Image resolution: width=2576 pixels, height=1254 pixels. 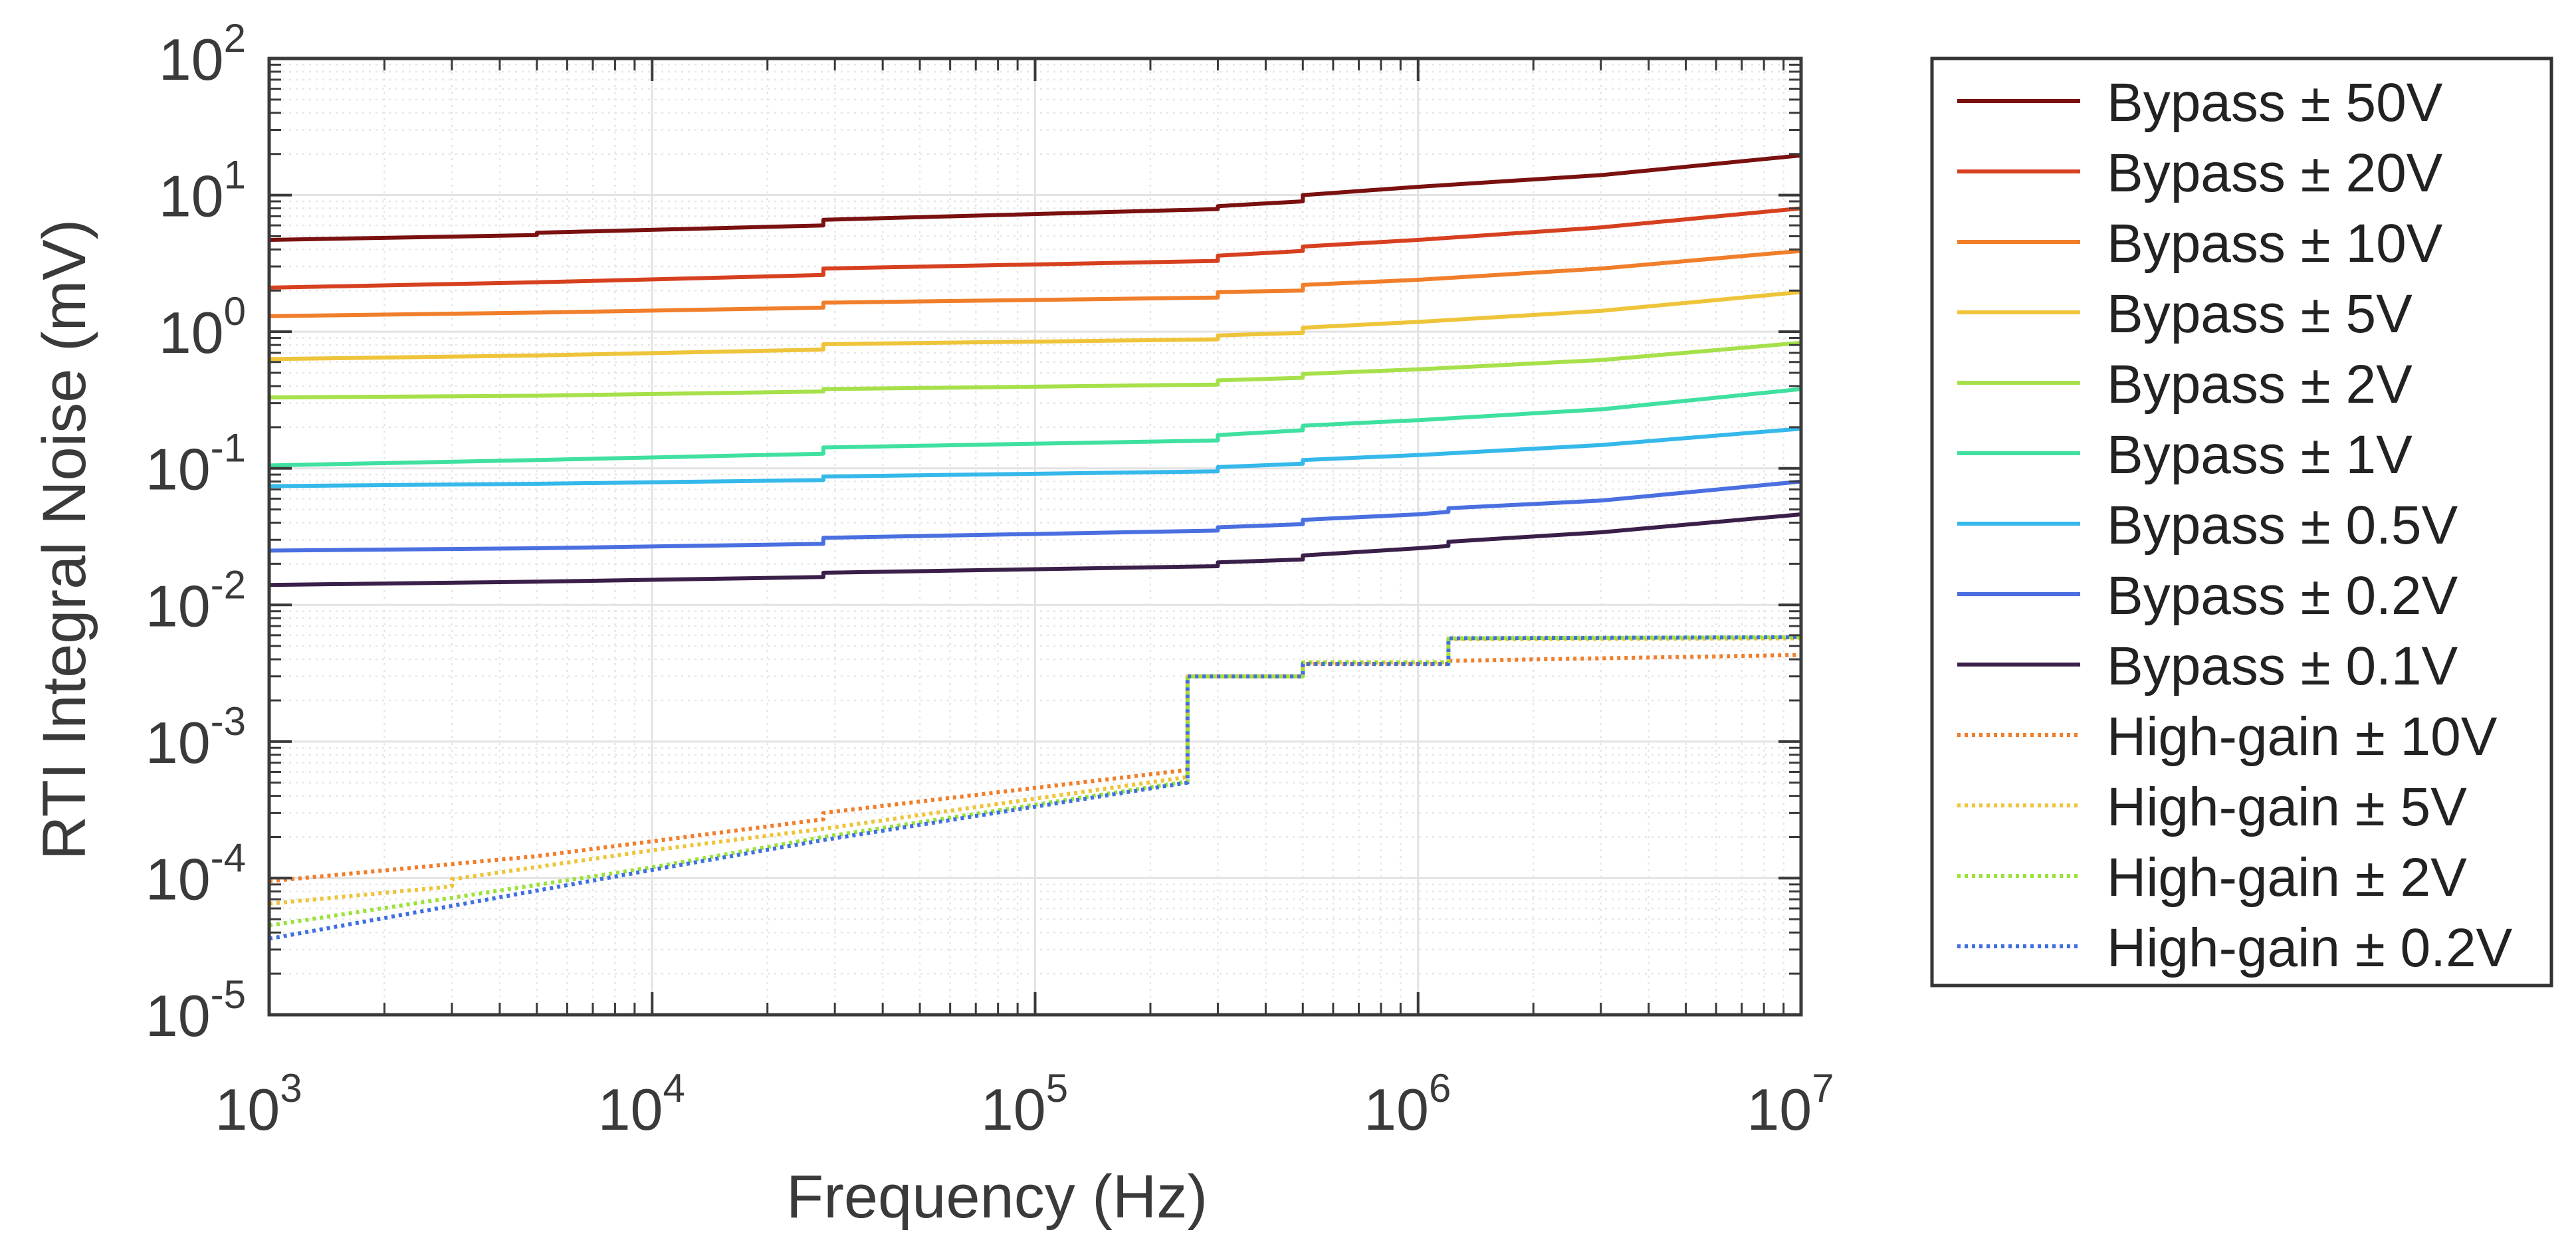 What do you see at coordinates (641, 1104) in the screenshot?
I see `x-tick-label: 10⁴` at bounding box center [641, 1104].